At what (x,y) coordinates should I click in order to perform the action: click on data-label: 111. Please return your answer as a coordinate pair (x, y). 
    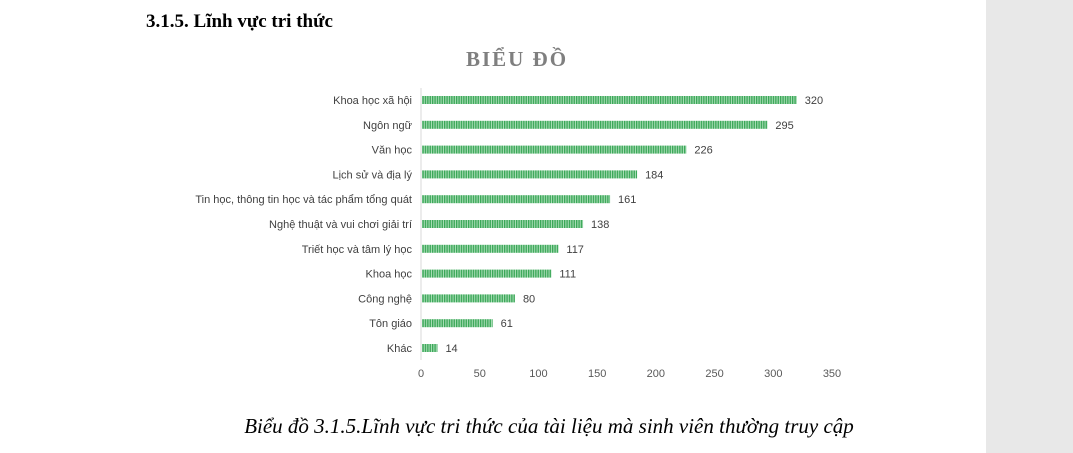
    Looking at the image, I should click on (567, 275).